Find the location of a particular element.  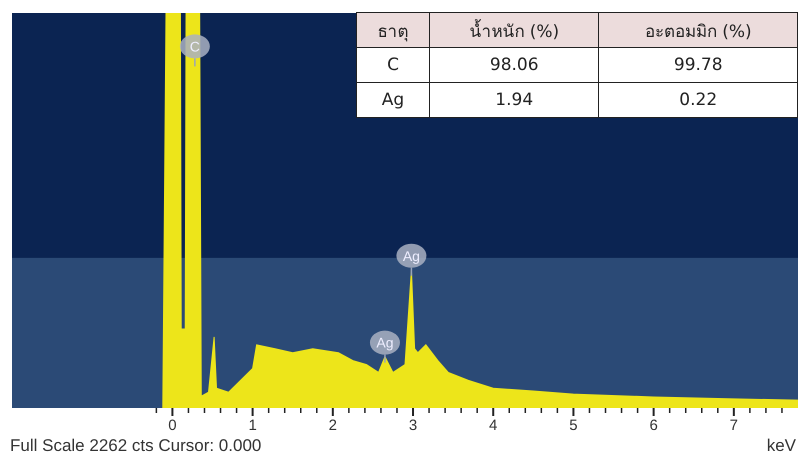

annotation: 99.78 is located at coordinates (698, 65).